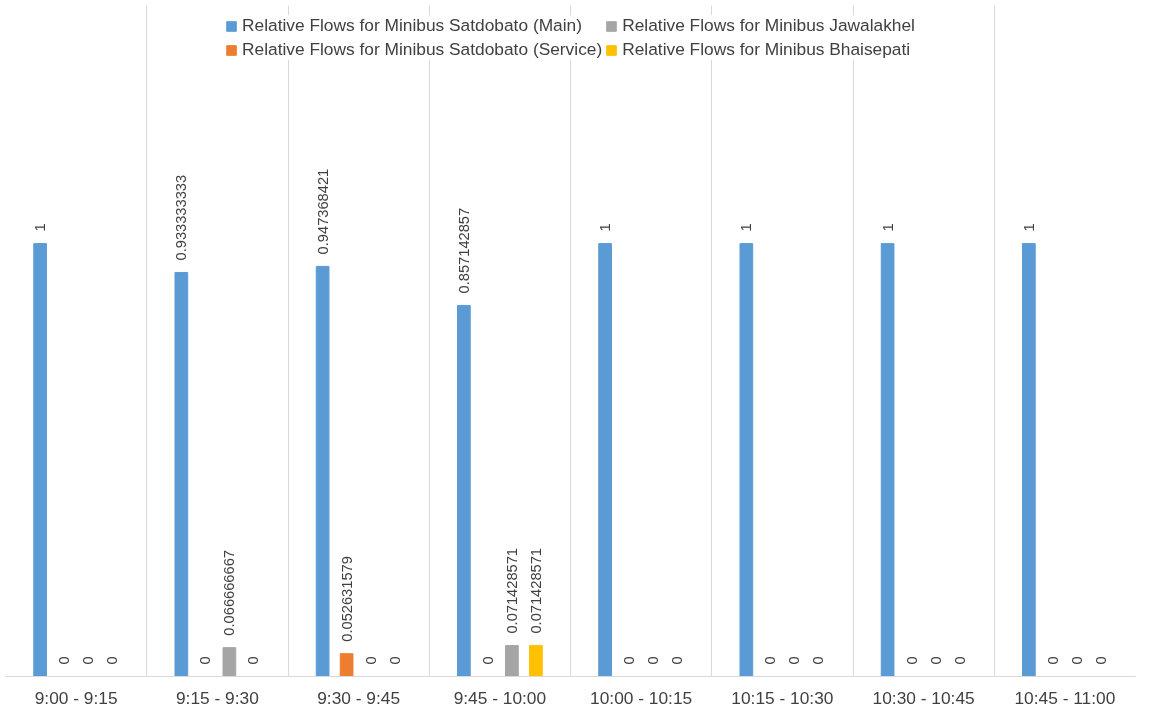 This screenshot has width=1159, height=728. Describe the element at coordinates (229, 593) in the screenshot. I see `data-label: 0.066666667` at that location.